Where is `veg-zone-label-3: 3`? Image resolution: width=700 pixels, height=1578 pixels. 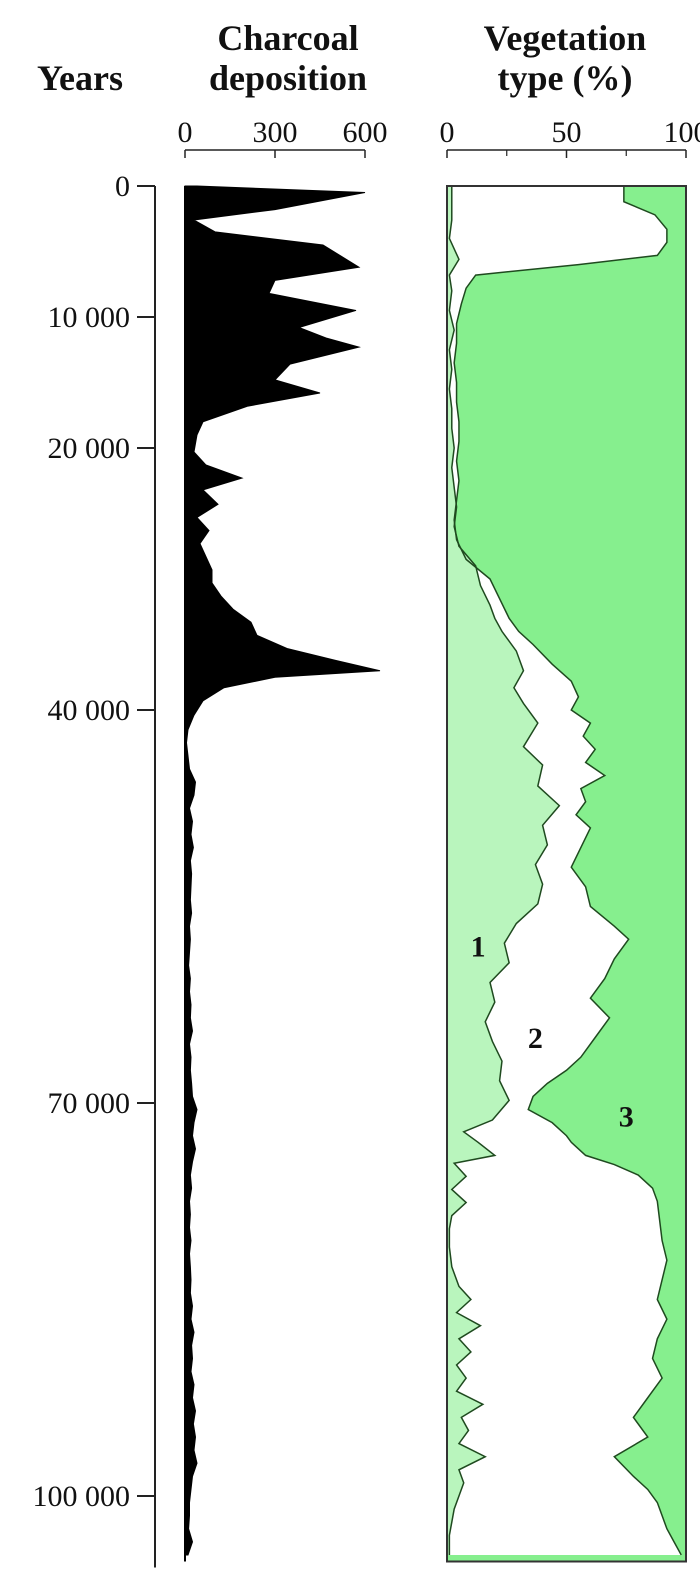
veg-zone-label-3: 3 is located at coordinates (626, 1117).